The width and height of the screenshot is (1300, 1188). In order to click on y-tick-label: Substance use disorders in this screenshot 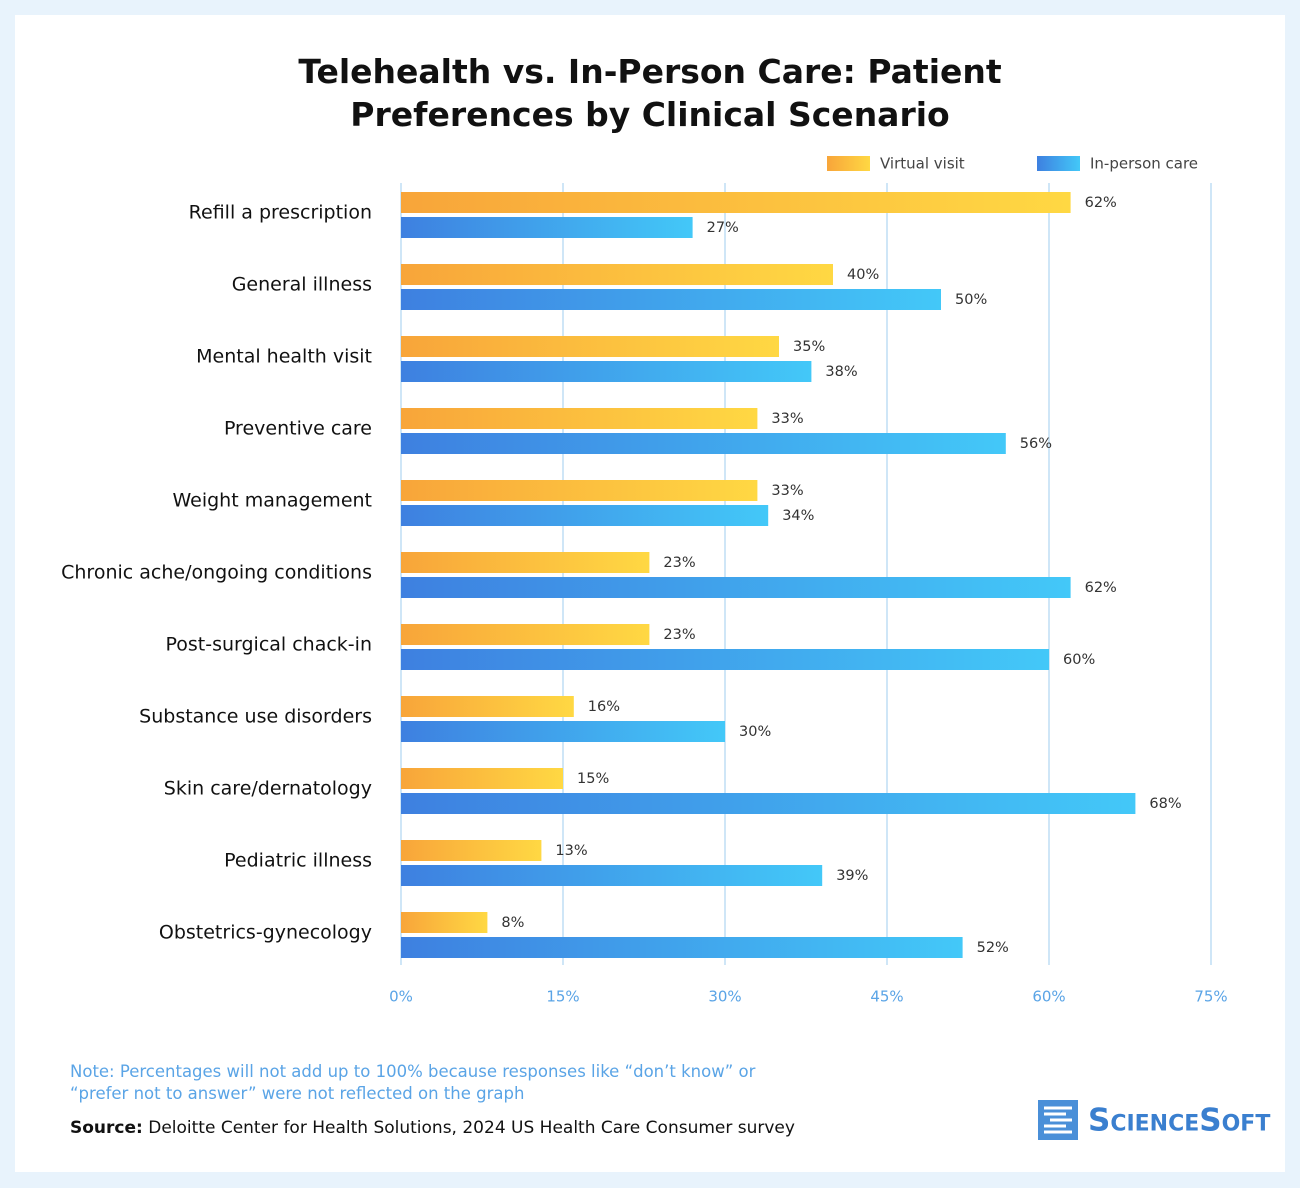, I will do `click(255, 717)`.